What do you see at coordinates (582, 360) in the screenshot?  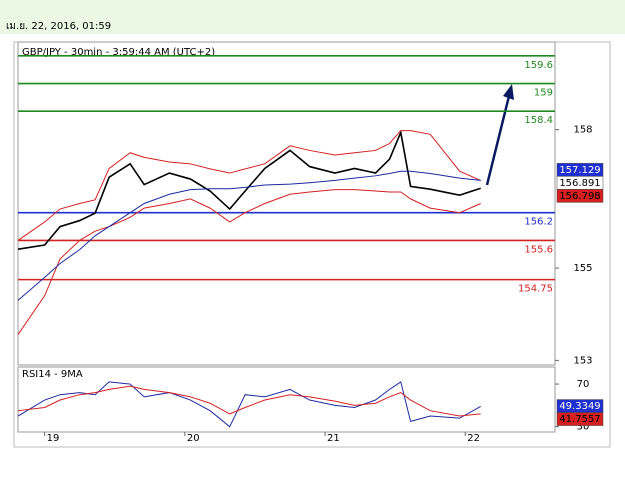 I see `y-tick-label: 153` at bounding box center [582, 360].